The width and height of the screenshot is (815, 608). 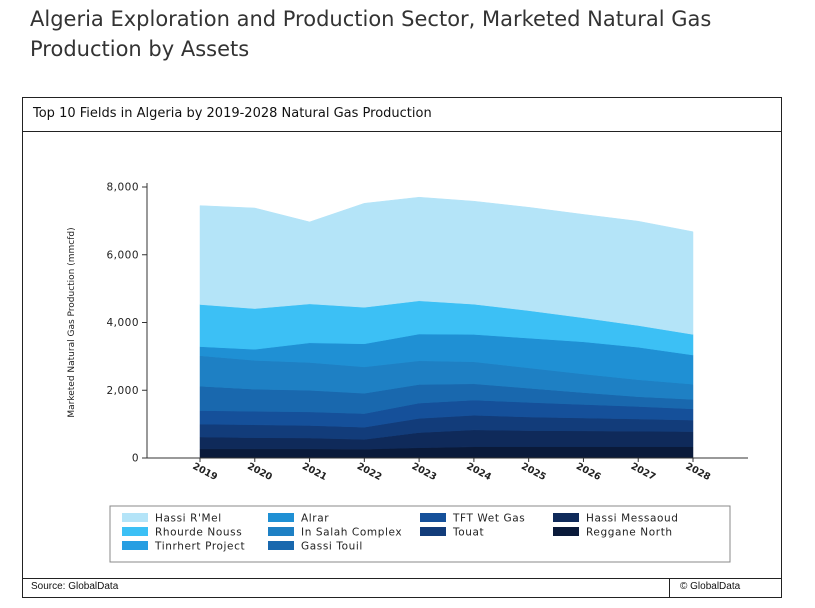 What do you see at coordinates (72, 322) in the screenshot?
I see `y-axis-label: Marketed Natural Gas Production (mmcfd)` at bounding box center [72, 322].